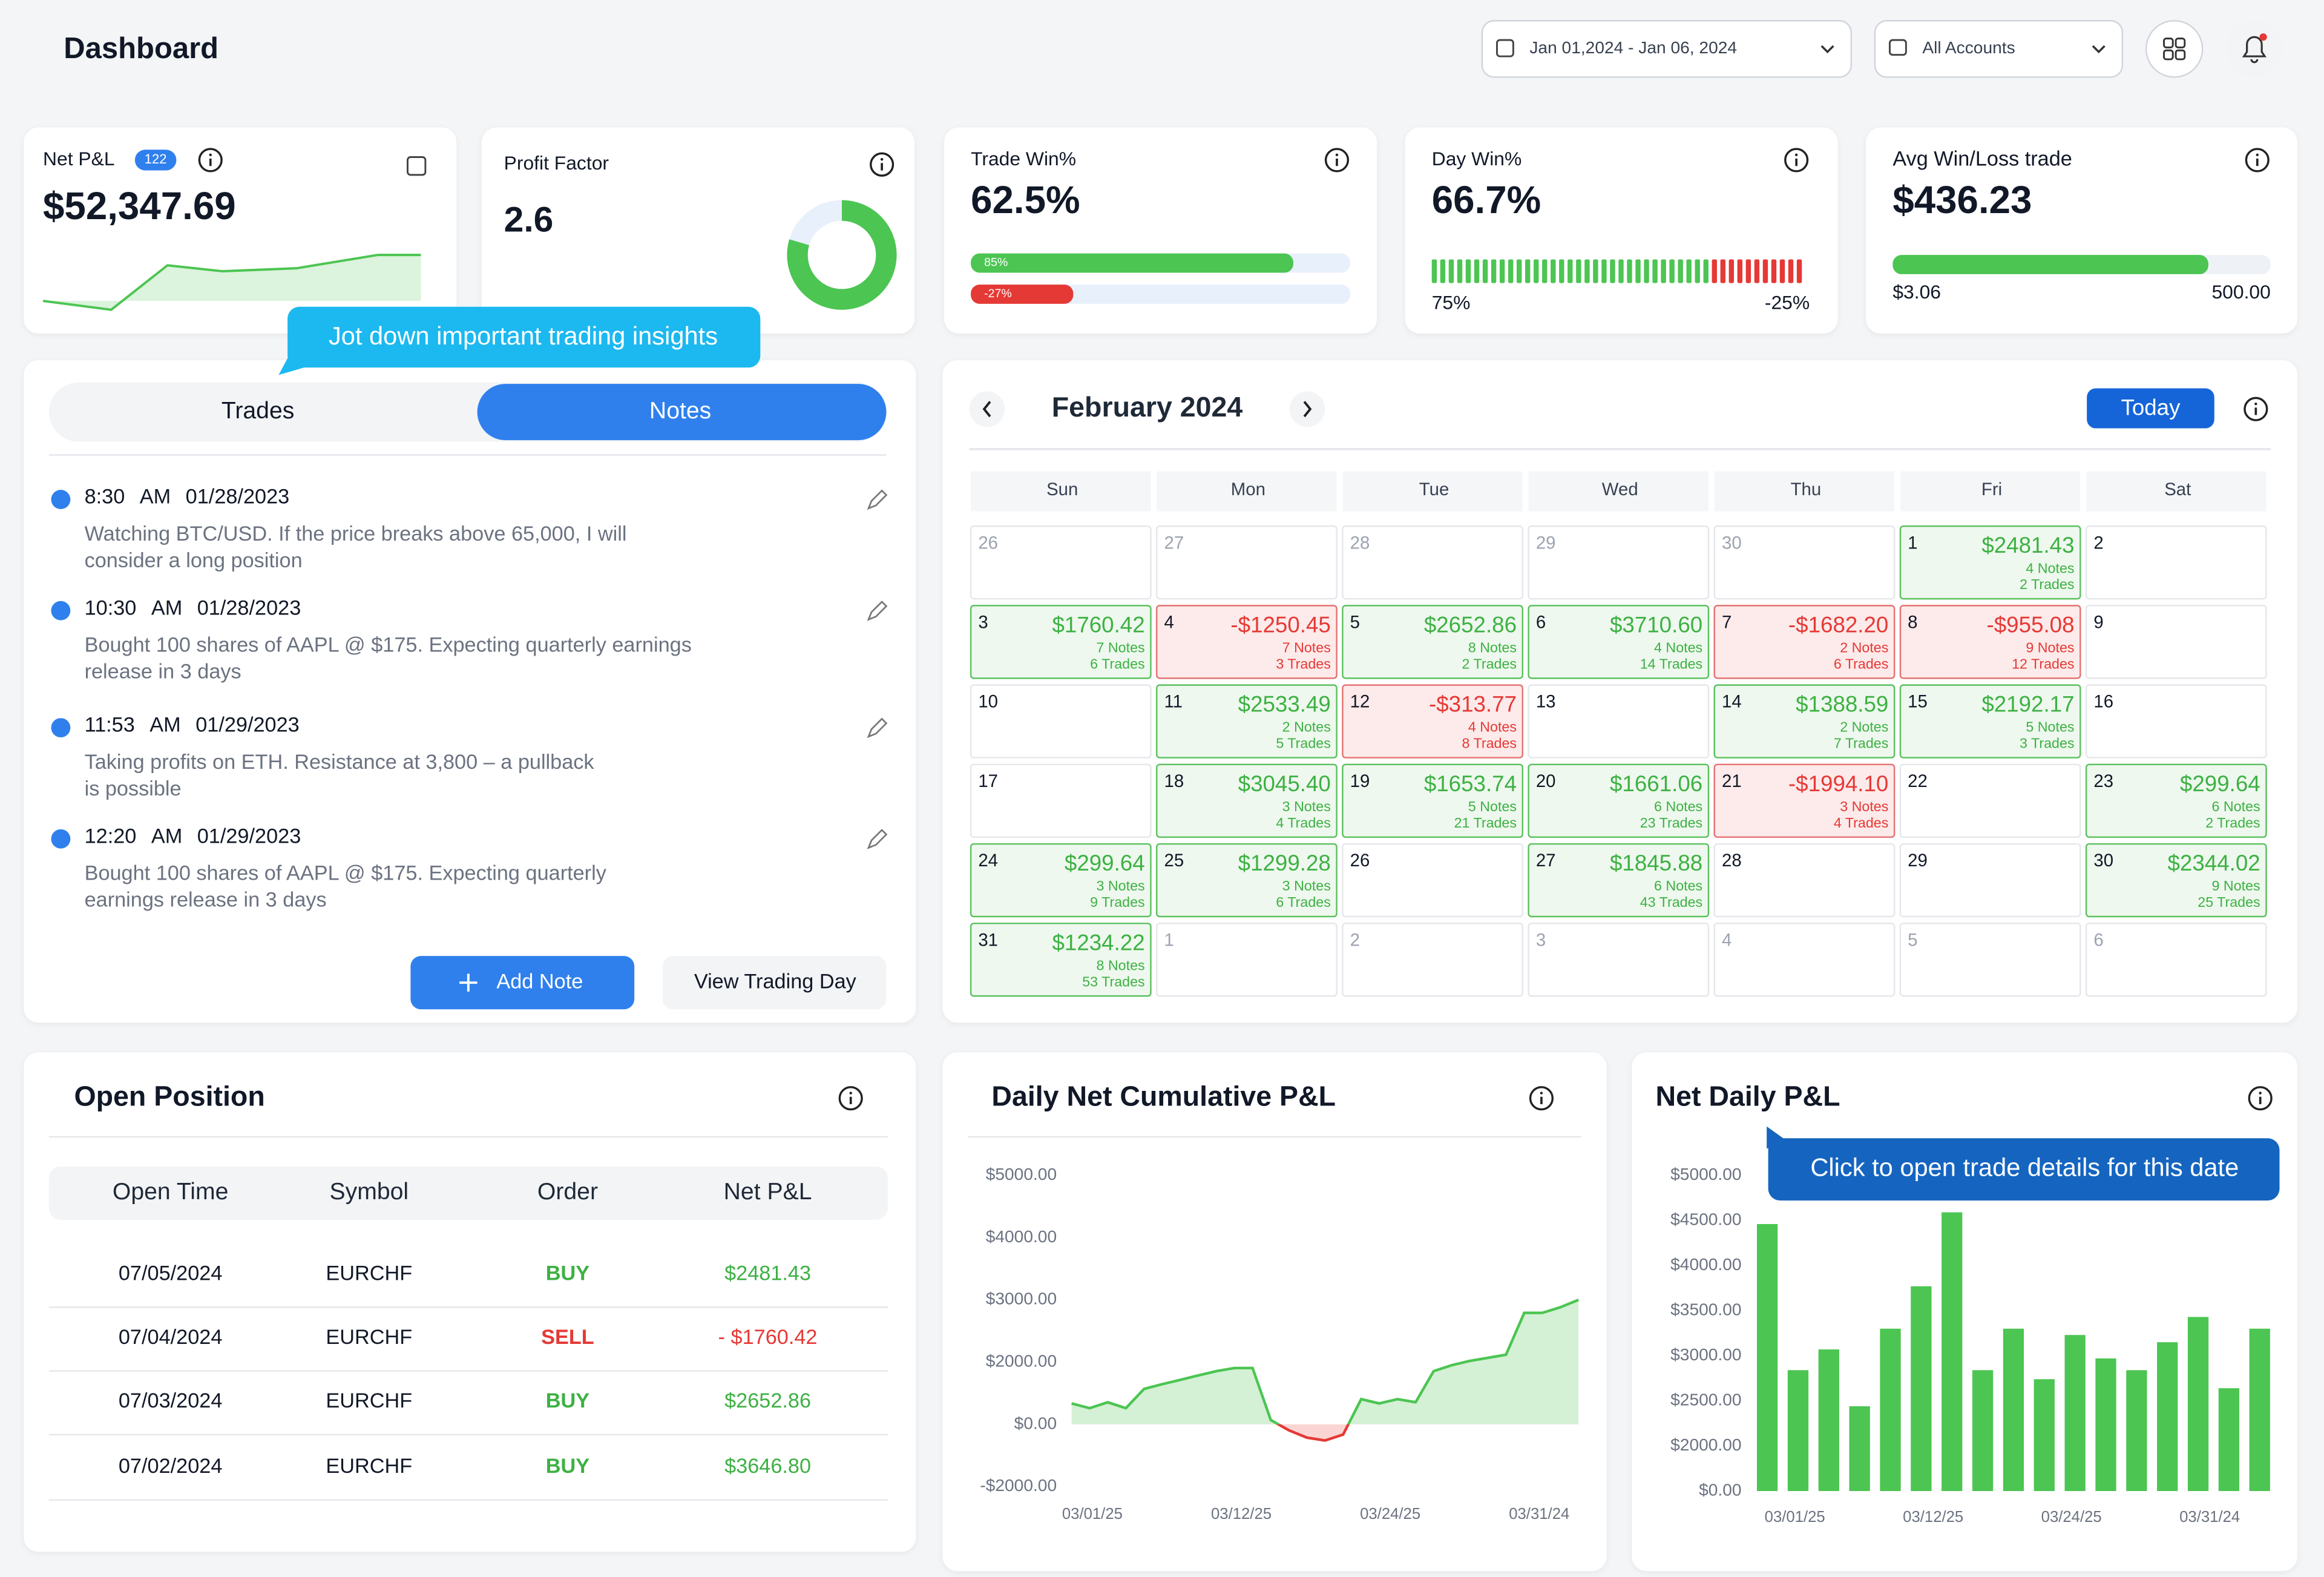 This screenshot has height=1577, width=2324. Describe the element at coordinates (258, 411) in the screenshot. I see `tab: Trades` at that location.